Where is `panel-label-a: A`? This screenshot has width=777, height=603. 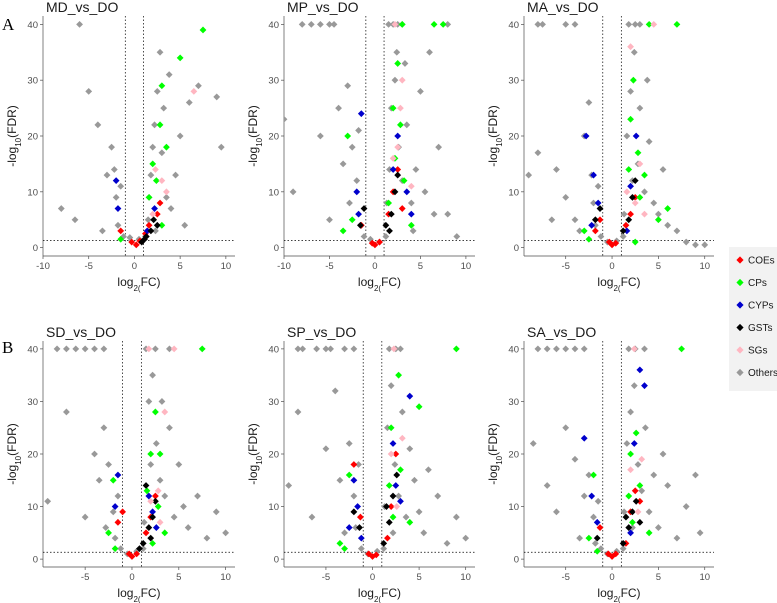 panel-label-a: A is located at coordinates (8, 24).